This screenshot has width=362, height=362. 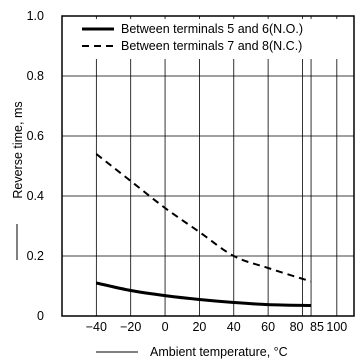 I want to click on y-tick-label: 0.4, so click(x=35, y=196).